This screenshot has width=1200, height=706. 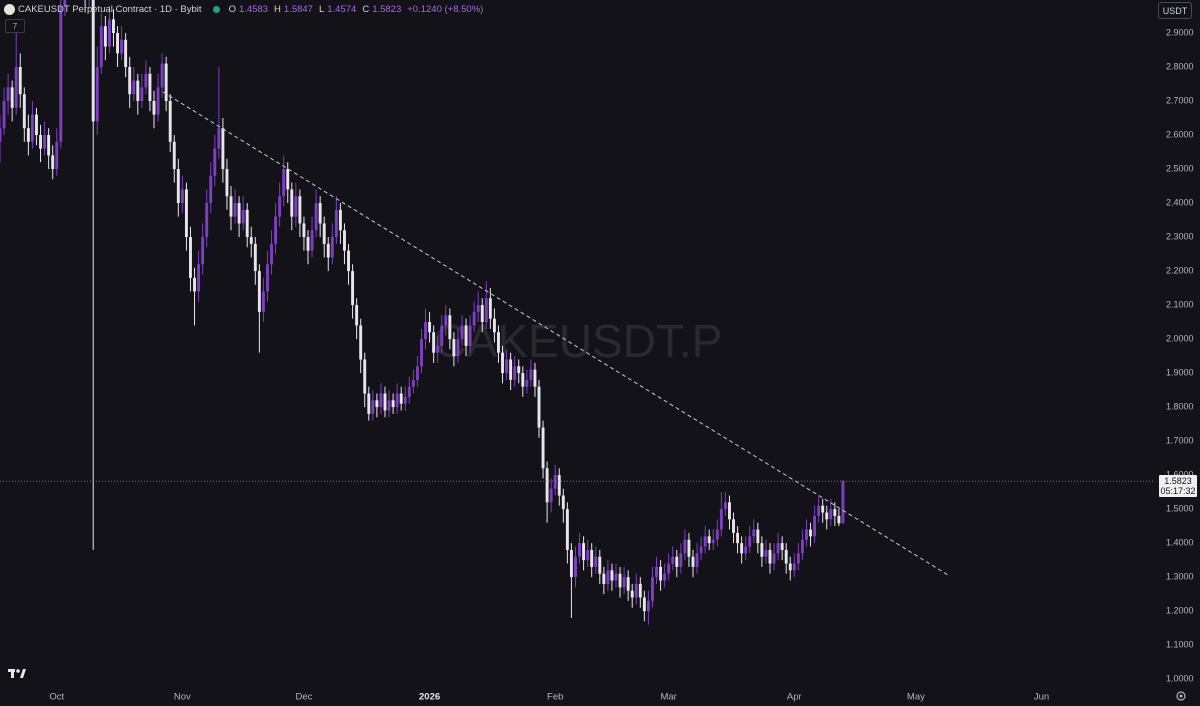 What do you see at coordinates (1180, 440) in the screenshot?
I see `y-tick-label: 1.7000` at bounding box center [1180, 440].